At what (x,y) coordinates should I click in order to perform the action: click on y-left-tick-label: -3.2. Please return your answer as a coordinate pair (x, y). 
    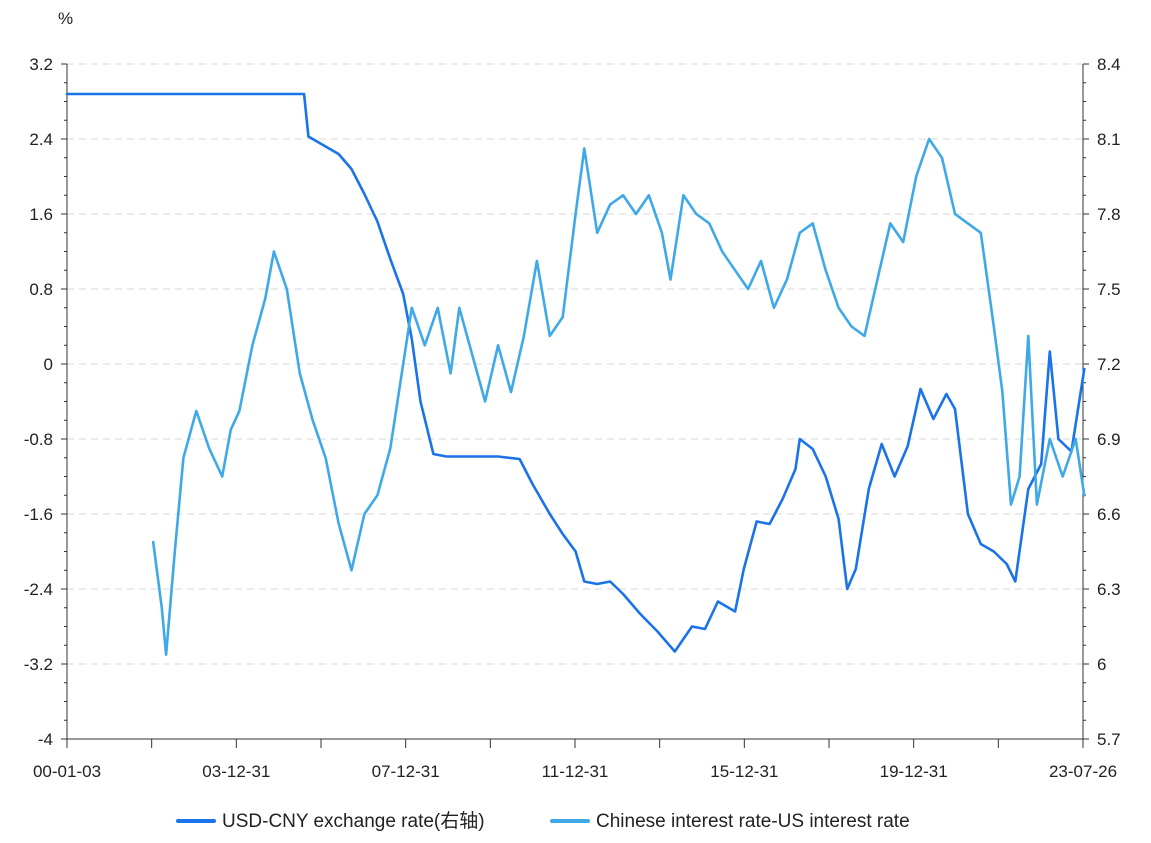
    Looking at the image, I should click on (38, 664).